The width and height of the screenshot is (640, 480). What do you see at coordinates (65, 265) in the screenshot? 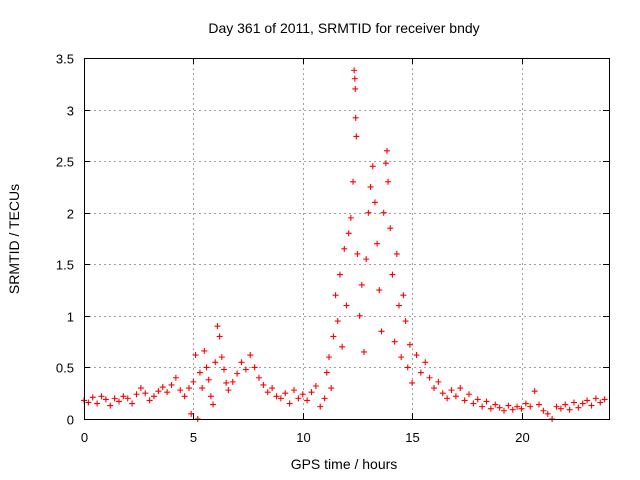
I see `y-tick-label: 1.5` at bounding box center [65, 265].